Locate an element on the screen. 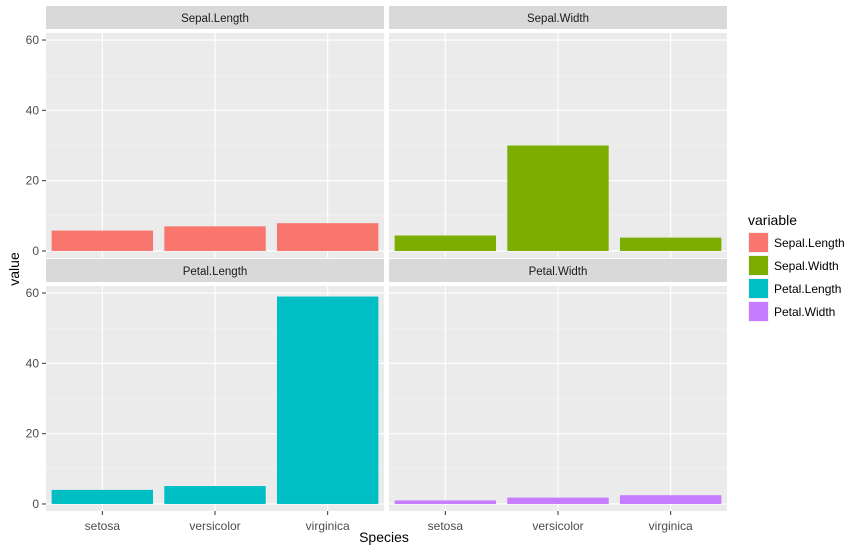 This screenshot has width=861, height=552. bar-petal-width-versicolor is located at coordinates (558, 500).